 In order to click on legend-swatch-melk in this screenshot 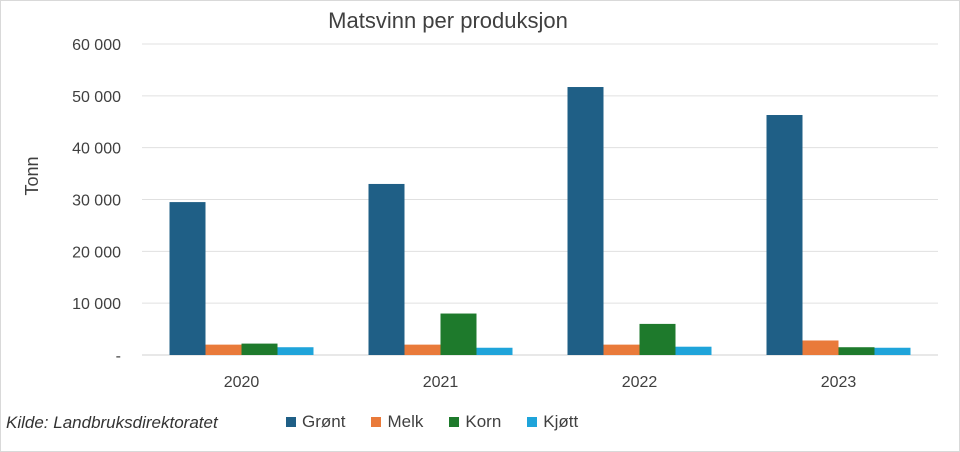, I will do `click(376, 422)`.